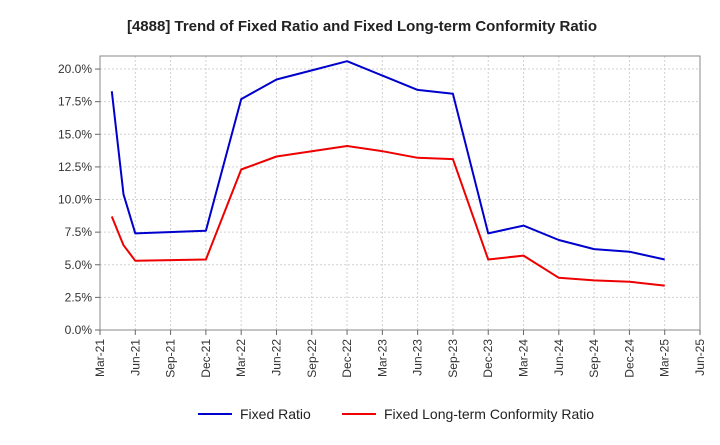  What do you see at coordinates (75, 200) in the screenshot?
I see `y-tick-label: 10.0%` at bounding box center [75, 200].